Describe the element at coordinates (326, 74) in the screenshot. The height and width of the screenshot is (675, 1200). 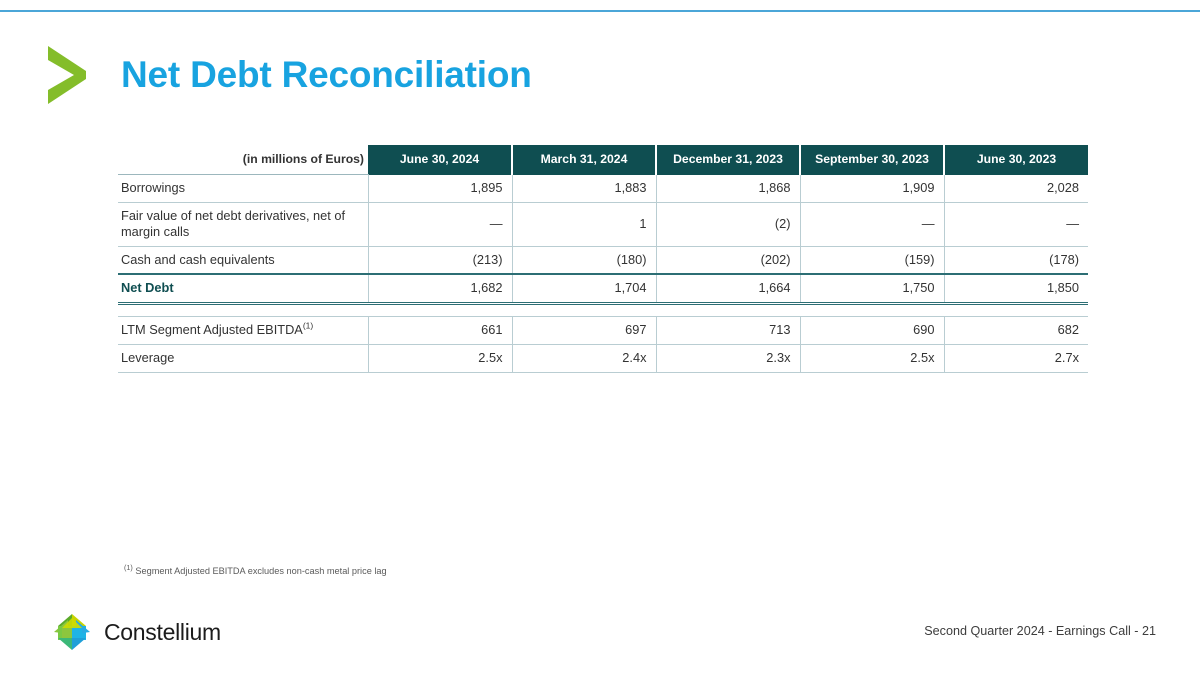
I see `page-title: Net Debt Reconciliation` at that location.